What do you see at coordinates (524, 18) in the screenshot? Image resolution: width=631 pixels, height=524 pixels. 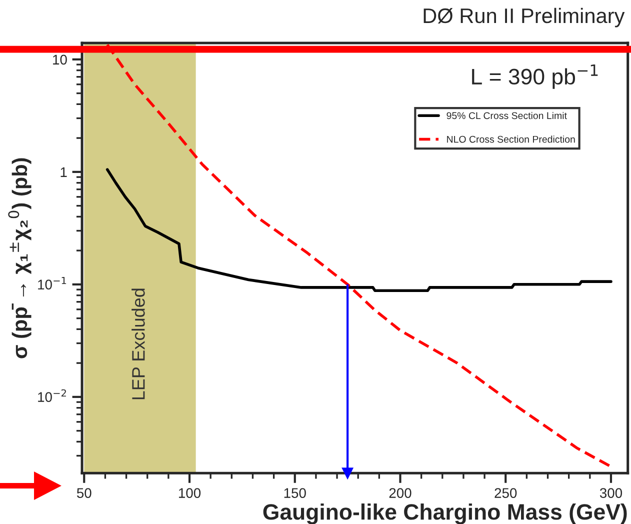 I see `chart-title: DØ Run II Preliminary` at bounding box center [524, 18].